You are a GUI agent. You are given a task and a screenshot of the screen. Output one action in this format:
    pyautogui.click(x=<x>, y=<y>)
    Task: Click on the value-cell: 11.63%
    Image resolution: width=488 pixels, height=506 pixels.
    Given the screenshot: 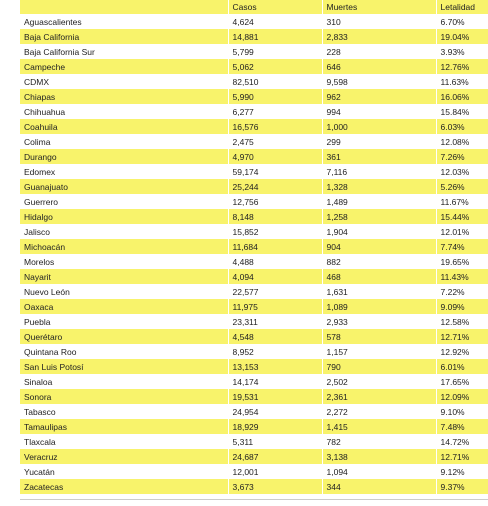 What is the action you would take?
    pyautogui.click(x=462, y=81)
    